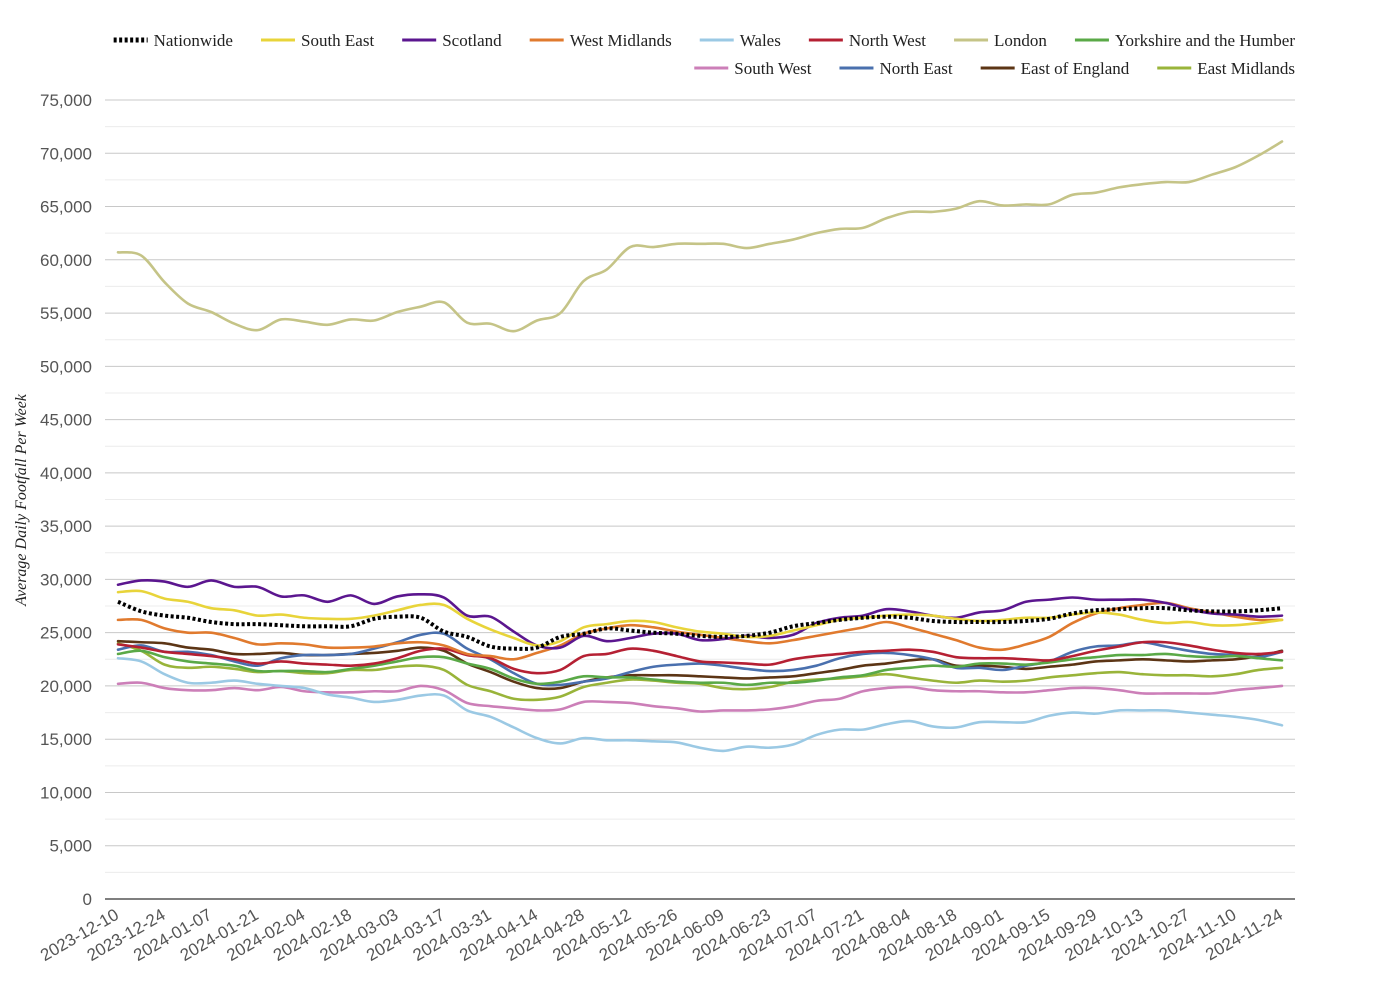 This screenshot has height=1000, width=1400. I want to click on legend-label-west-midlands: West Midlands, so click(621, 40).